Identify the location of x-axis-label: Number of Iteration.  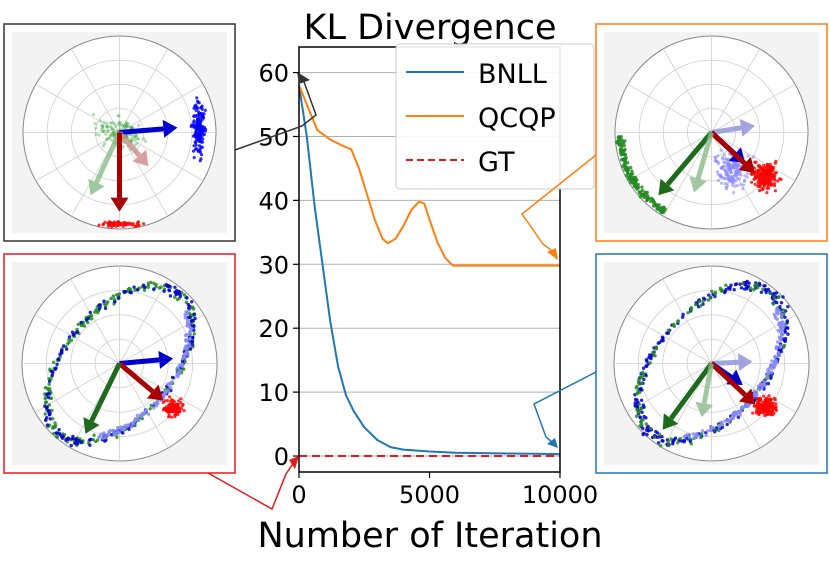
(429, 536).